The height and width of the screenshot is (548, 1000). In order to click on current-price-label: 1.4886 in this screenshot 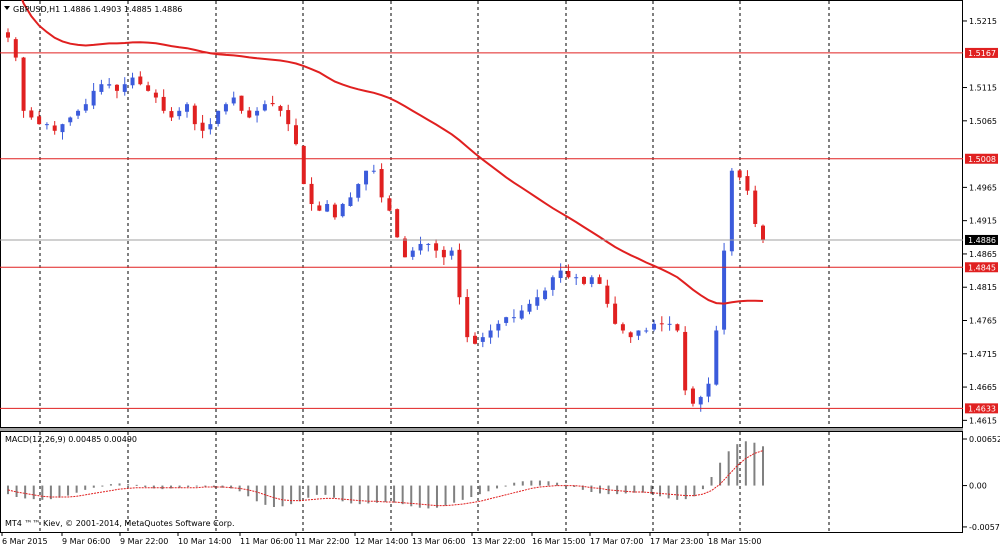, I will do `click(982, 240)`.